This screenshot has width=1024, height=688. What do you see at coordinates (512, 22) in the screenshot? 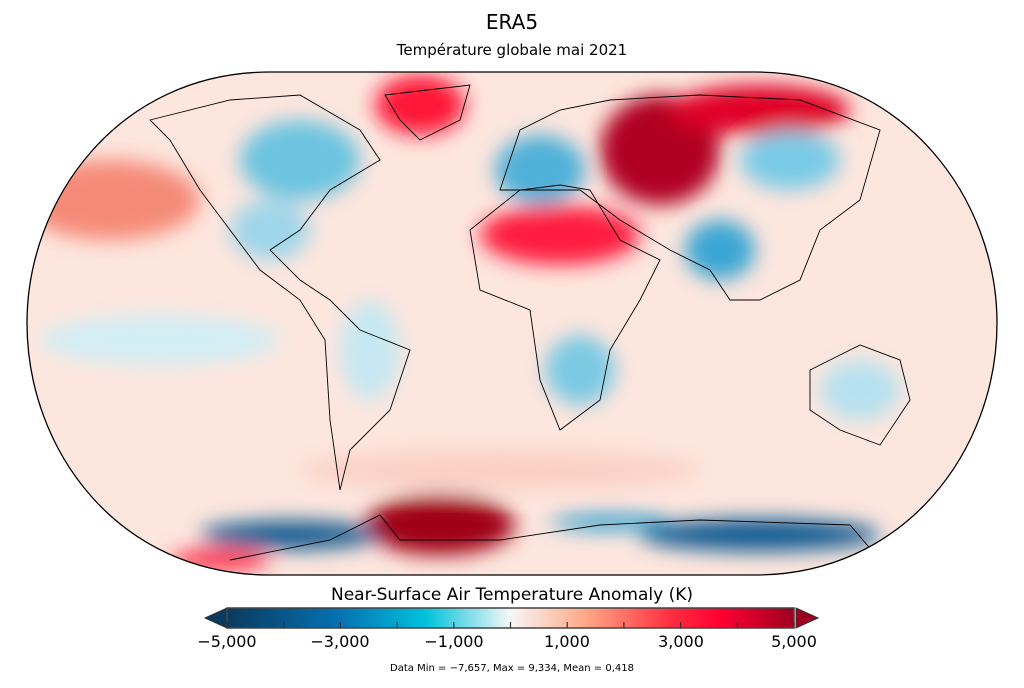
I see `map-title: ERA5` at bounding box center [512, 22].